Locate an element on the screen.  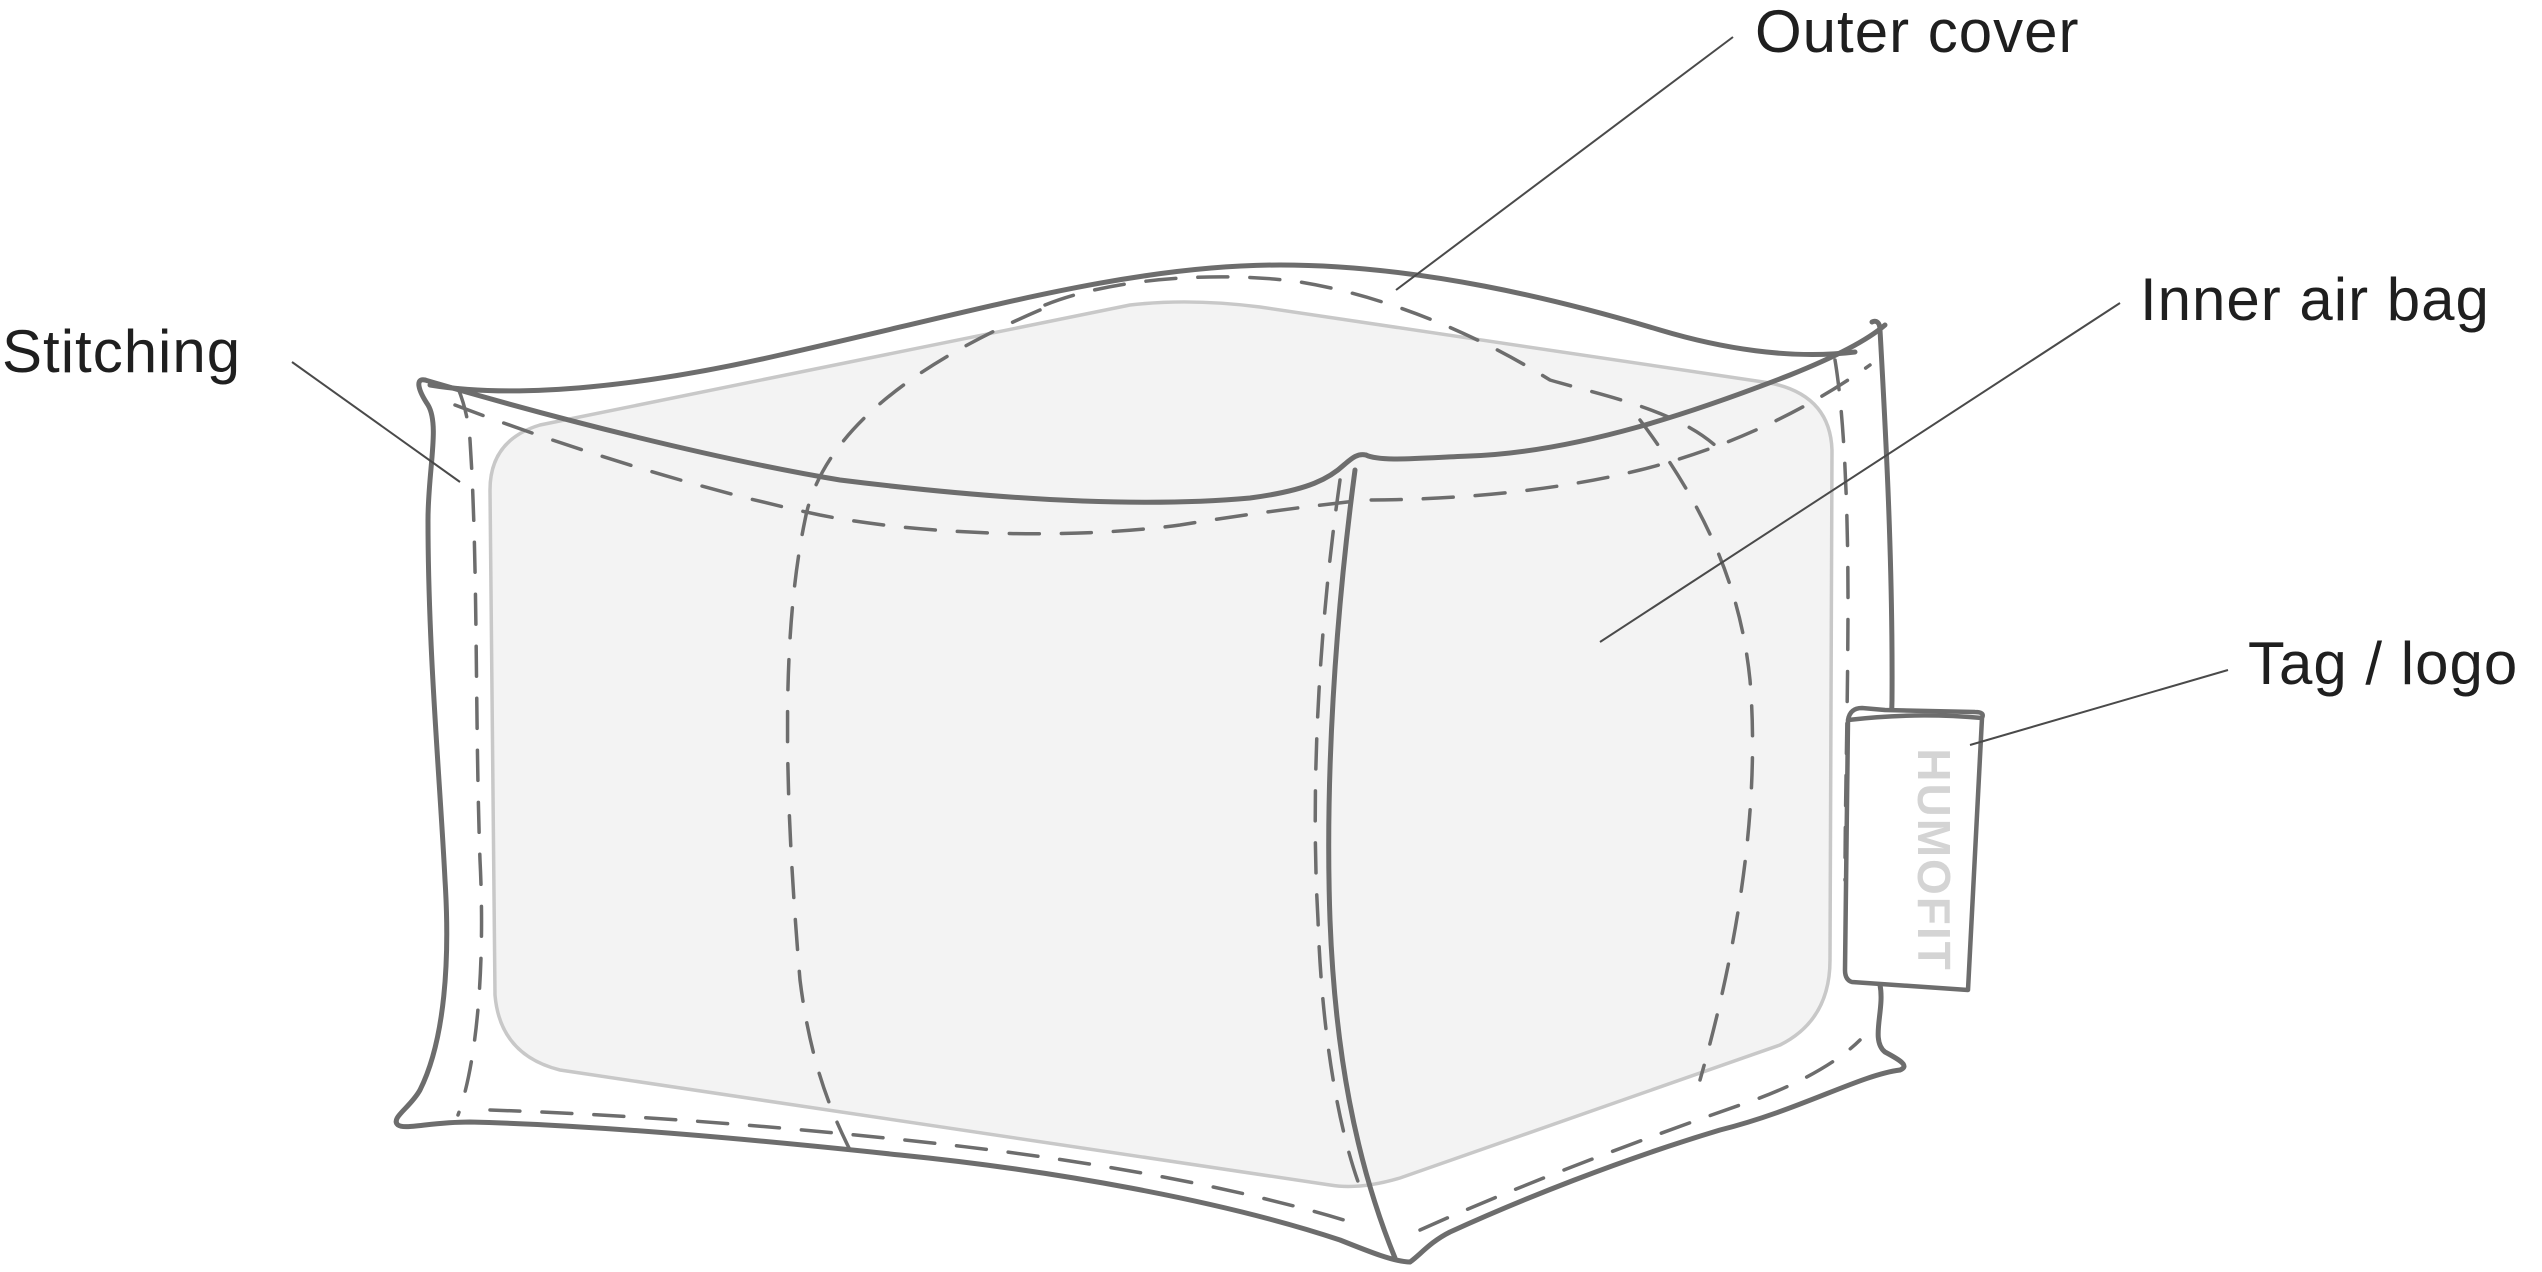
leader-inner-air-bag is located at coordinates (1860, 472).